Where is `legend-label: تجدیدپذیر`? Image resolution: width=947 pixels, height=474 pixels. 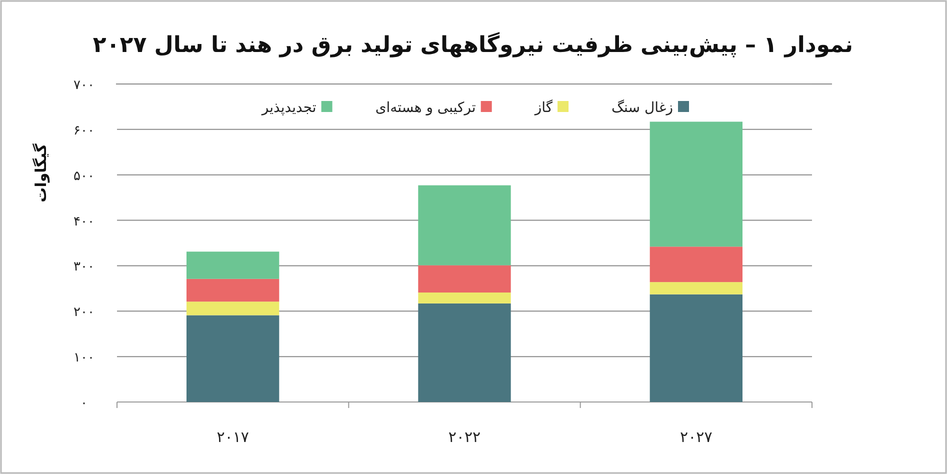 legend-label: تجدیدپذیر is located at coordinates (288, 108).